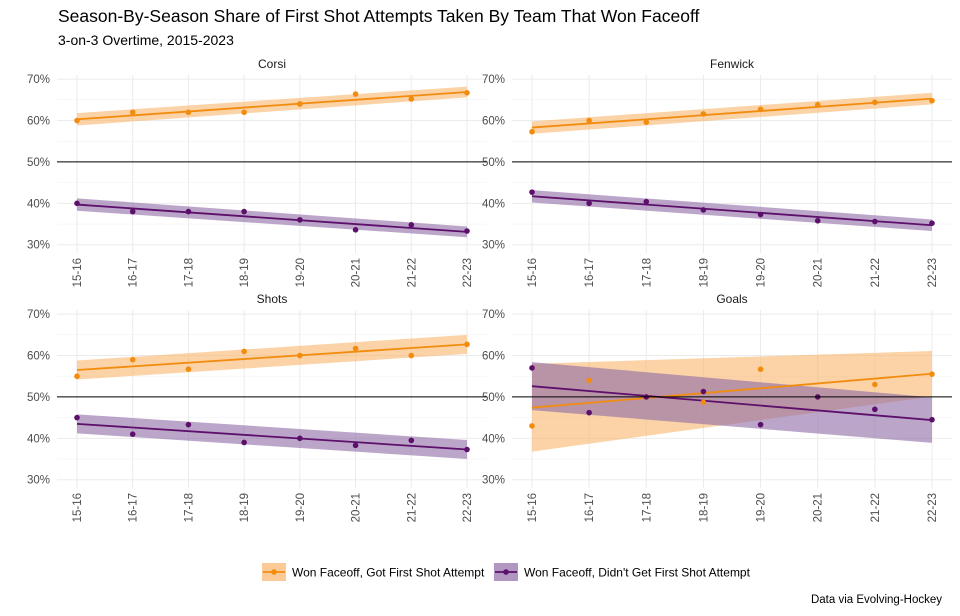  What do you see at coordinates (876, 600) in the screenshot?
I see `chart-caption: Data via Evolving-Hockey` at bounding box center [876, 600].